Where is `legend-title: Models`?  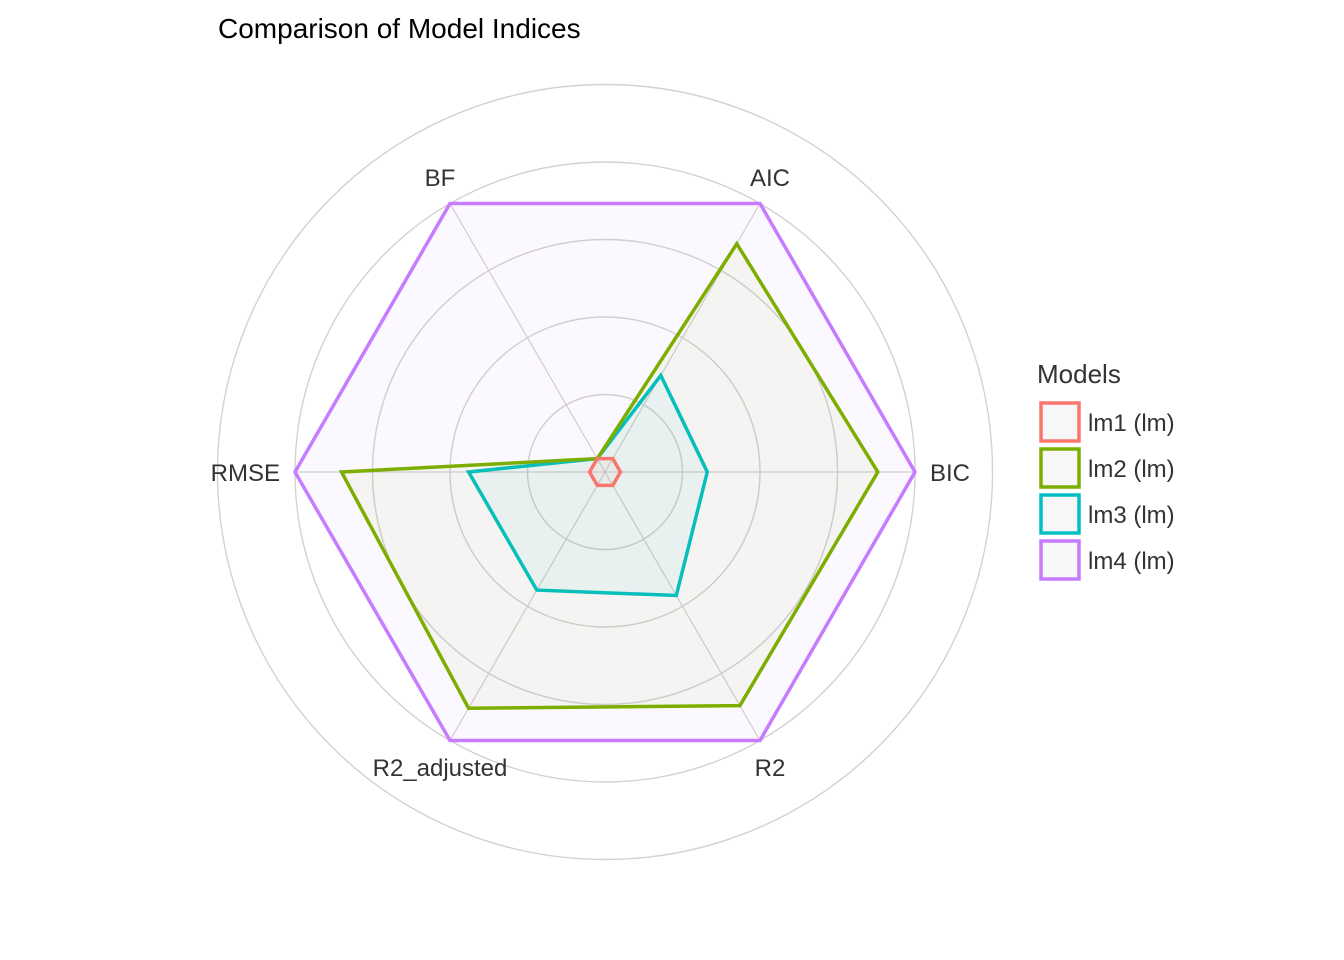
legend-title: Models is located at coordinates (1079, 374).